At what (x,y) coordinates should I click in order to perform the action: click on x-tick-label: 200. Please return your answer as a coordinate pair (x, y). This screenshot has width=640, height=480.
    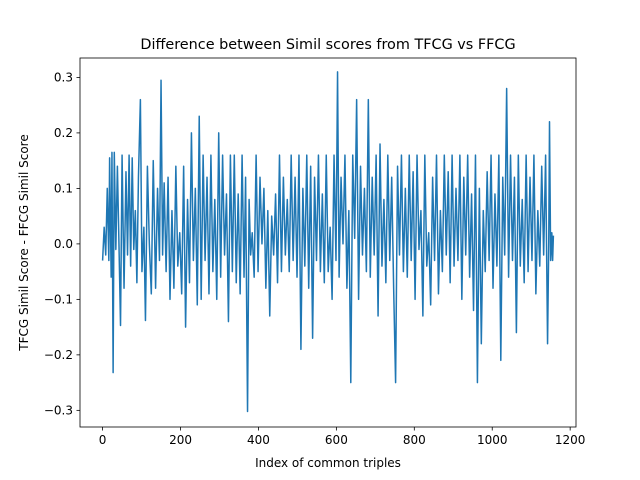
    Looking at the image, I should click on (180, 440).